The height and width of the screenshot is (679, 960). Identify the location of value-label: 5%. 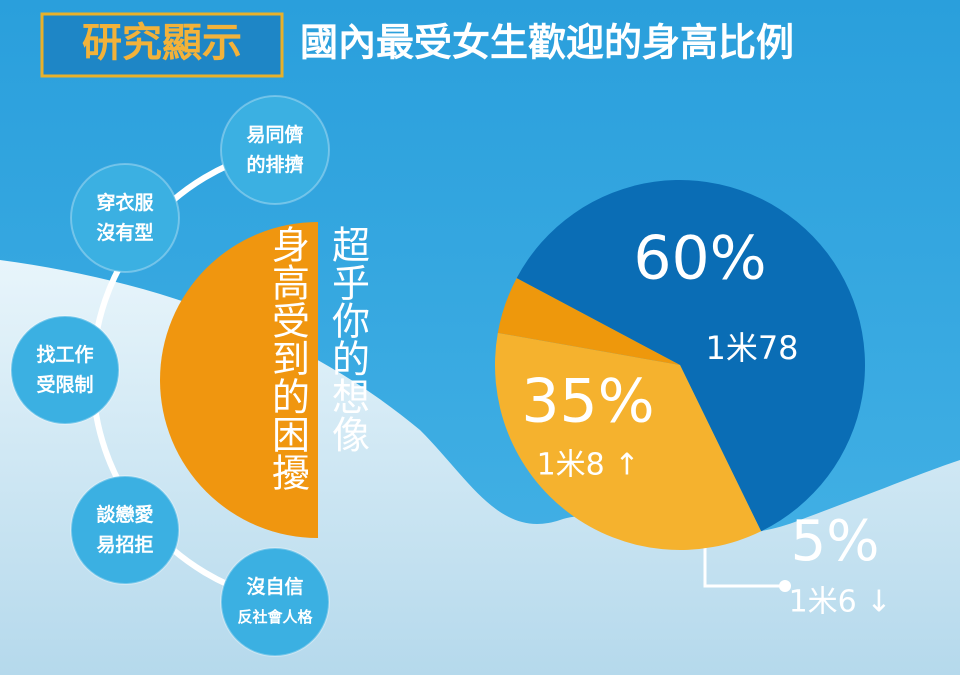
(835, 541).